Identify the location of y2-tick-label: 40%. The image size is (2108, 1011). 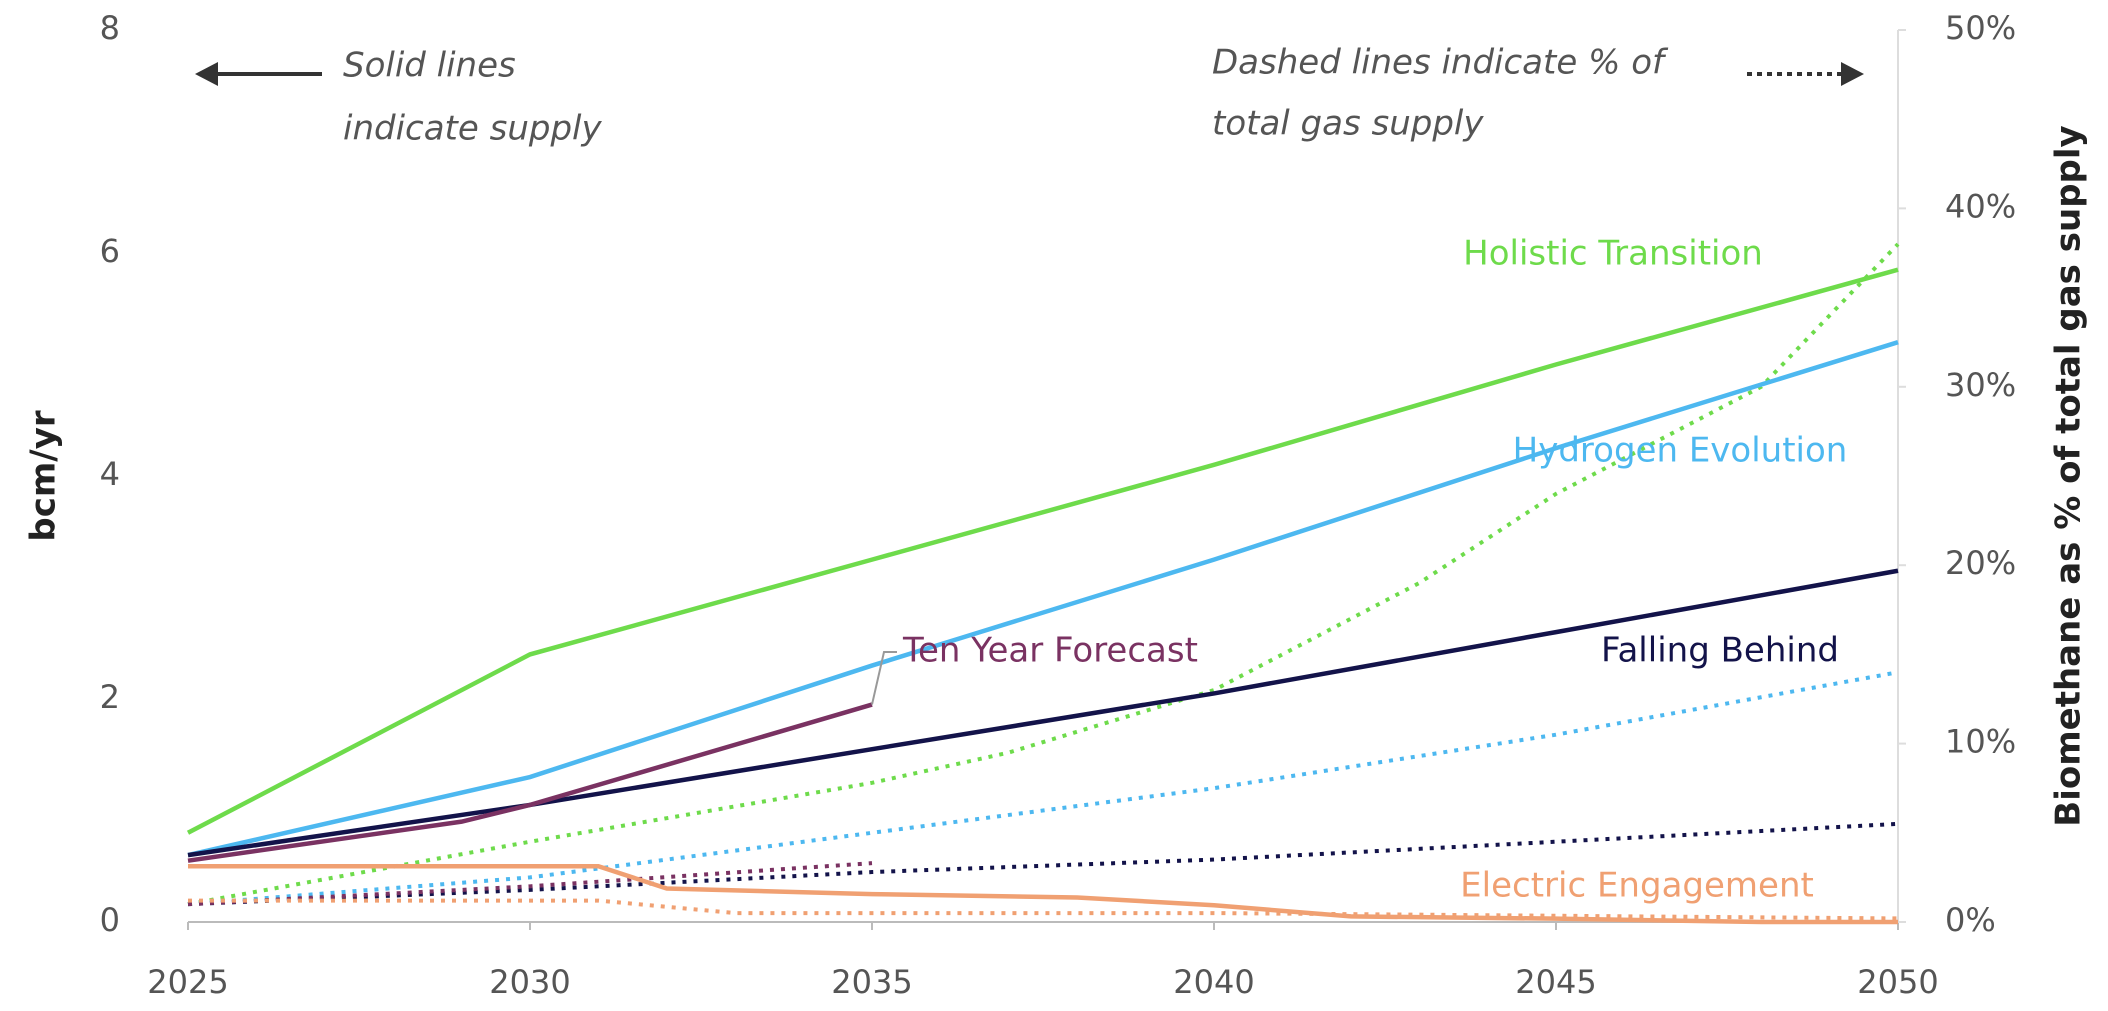
(1980, 206).